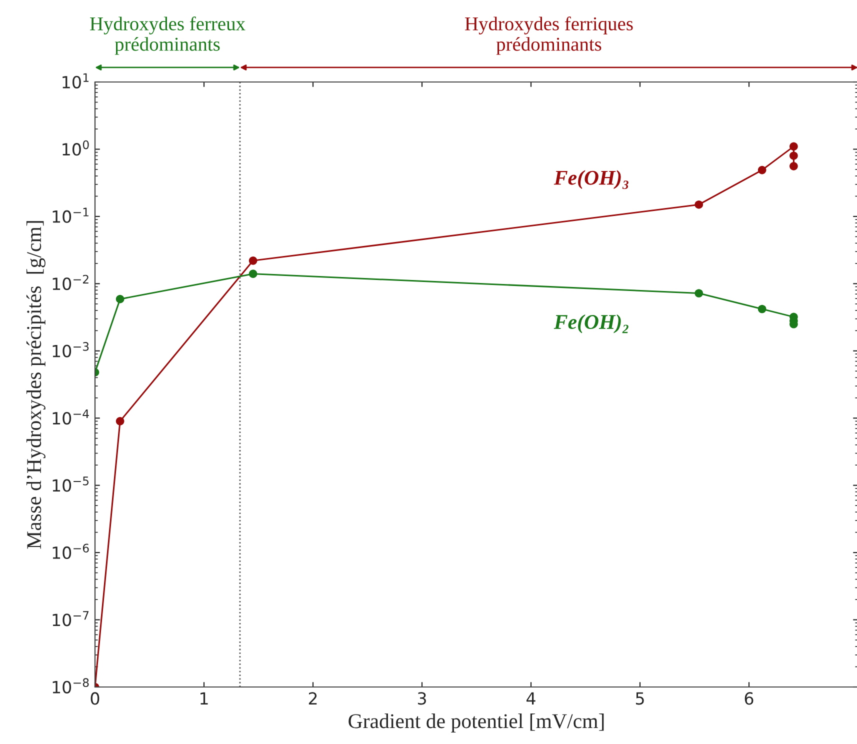 The height and width of the screenshot is (744, 857). Describe the element at coordinates (204, 698) in the screenshot. I see `x-tick-label: 1` at that location.